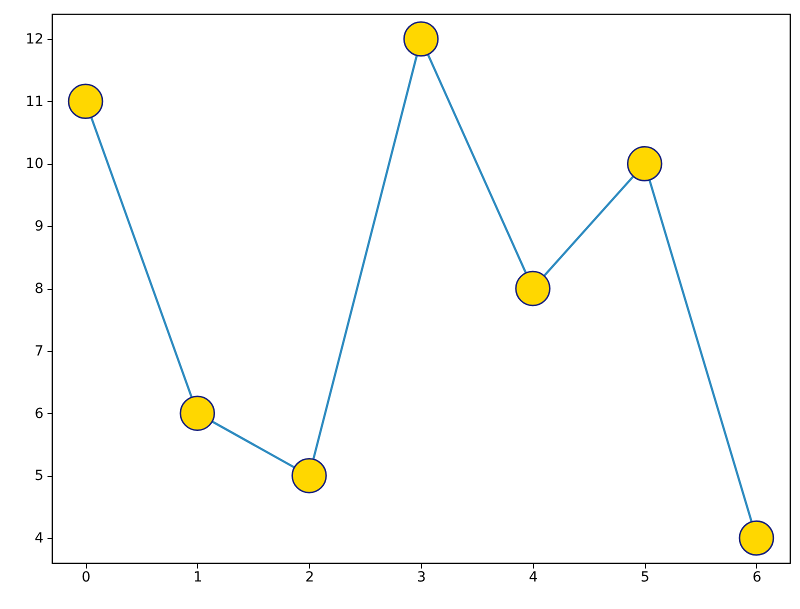  Describe the element at coordinates (39, 476) in the screenshot. I see `y-tick-label: 5` at that location.